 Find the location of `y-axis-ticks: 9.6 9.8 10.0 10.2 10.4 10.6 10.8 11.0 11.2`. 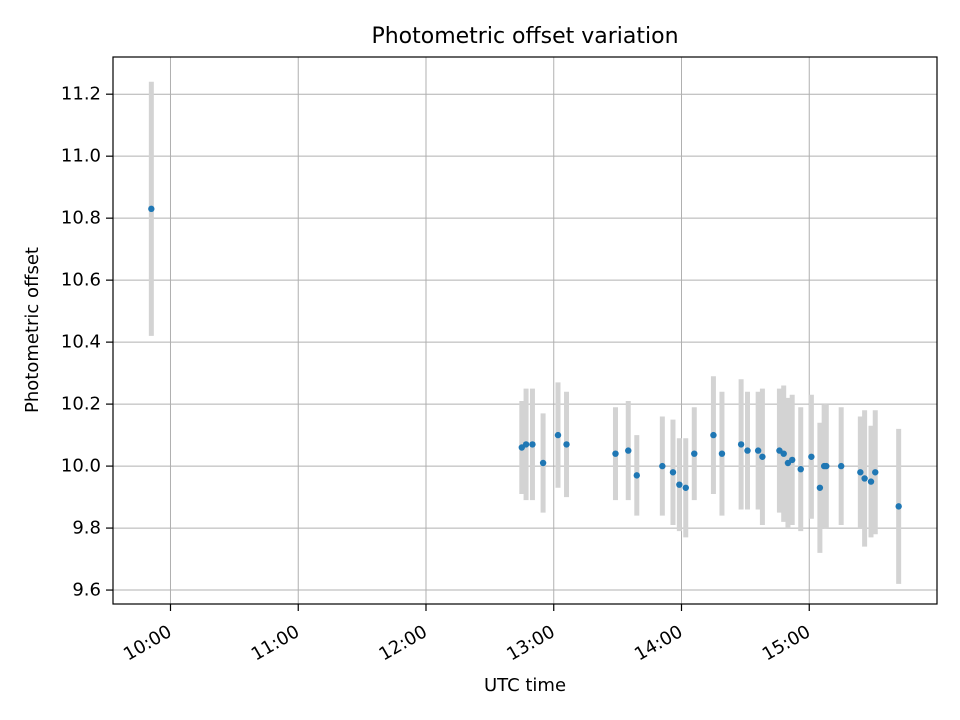

y-axis-ticks: 9.6 9.8 10.0 10.2 10.4 10.6 10.8 11.0 11.2 is located at coordinates (87, 342).